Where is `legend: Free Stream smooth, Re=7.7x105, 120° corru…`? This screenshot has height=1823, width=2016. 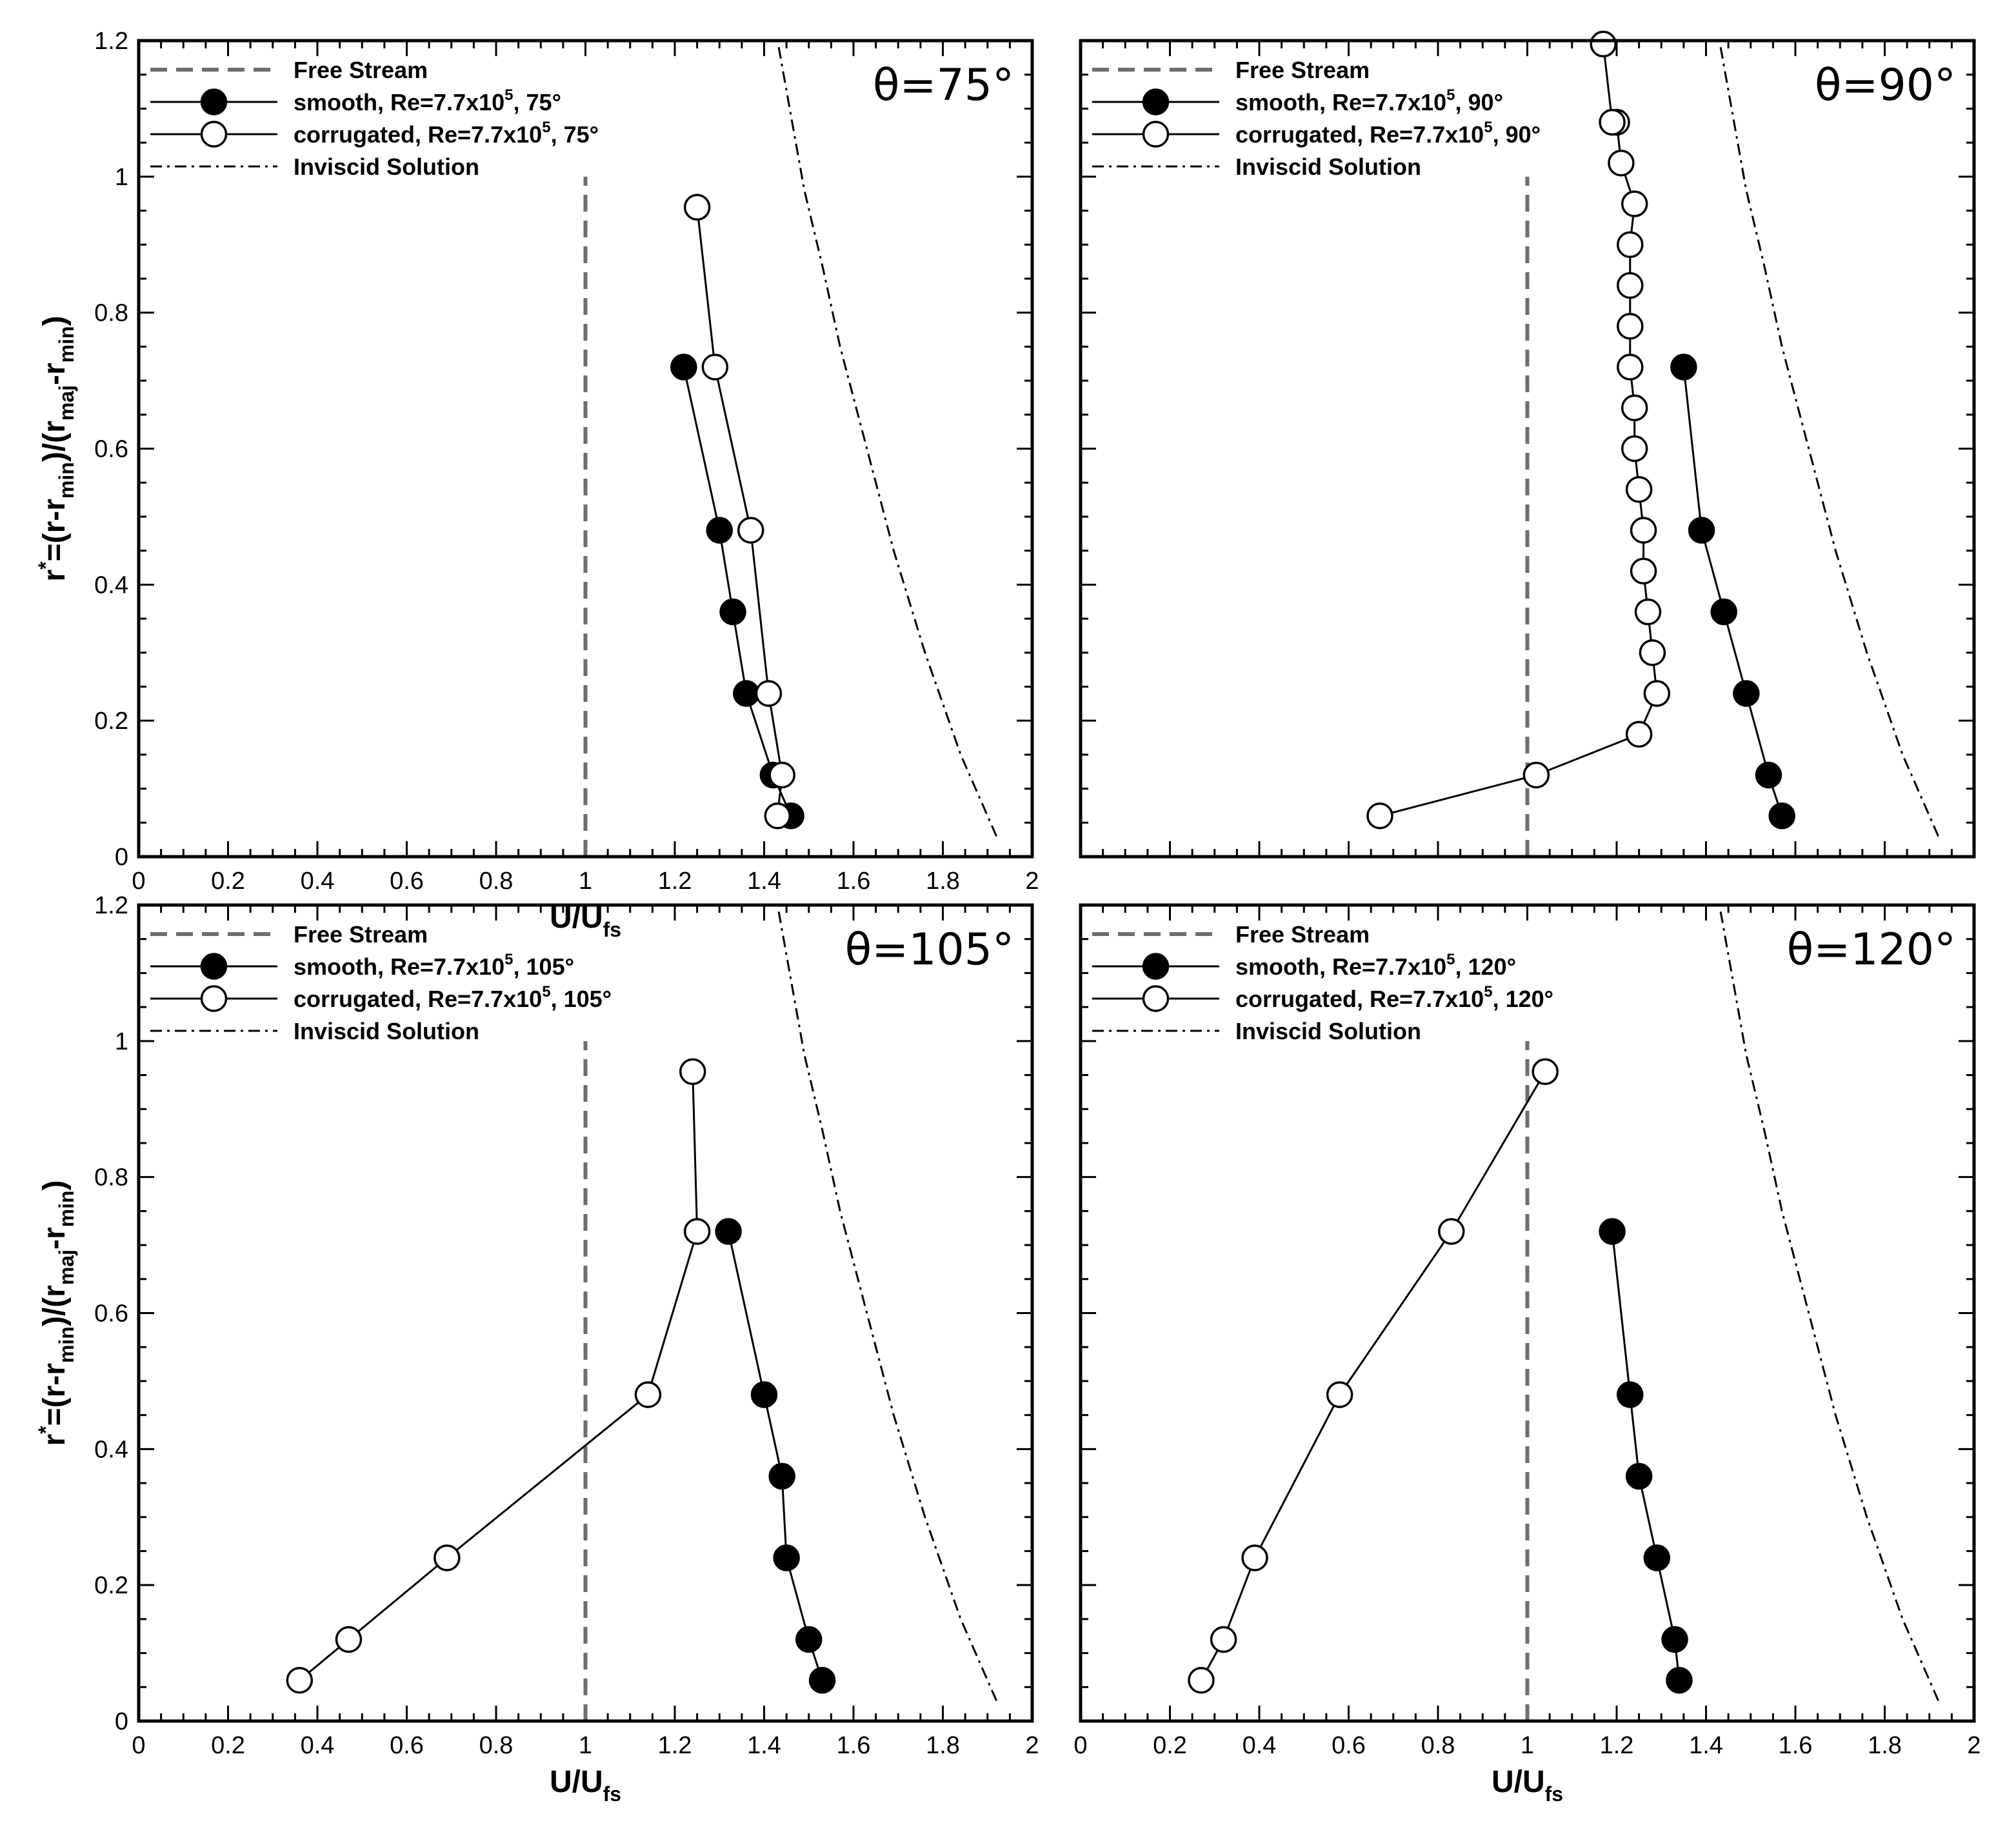 legend: Free Stream smooth, Re=7.7x105, 120° corru… is located at coordinates (1323, 983).